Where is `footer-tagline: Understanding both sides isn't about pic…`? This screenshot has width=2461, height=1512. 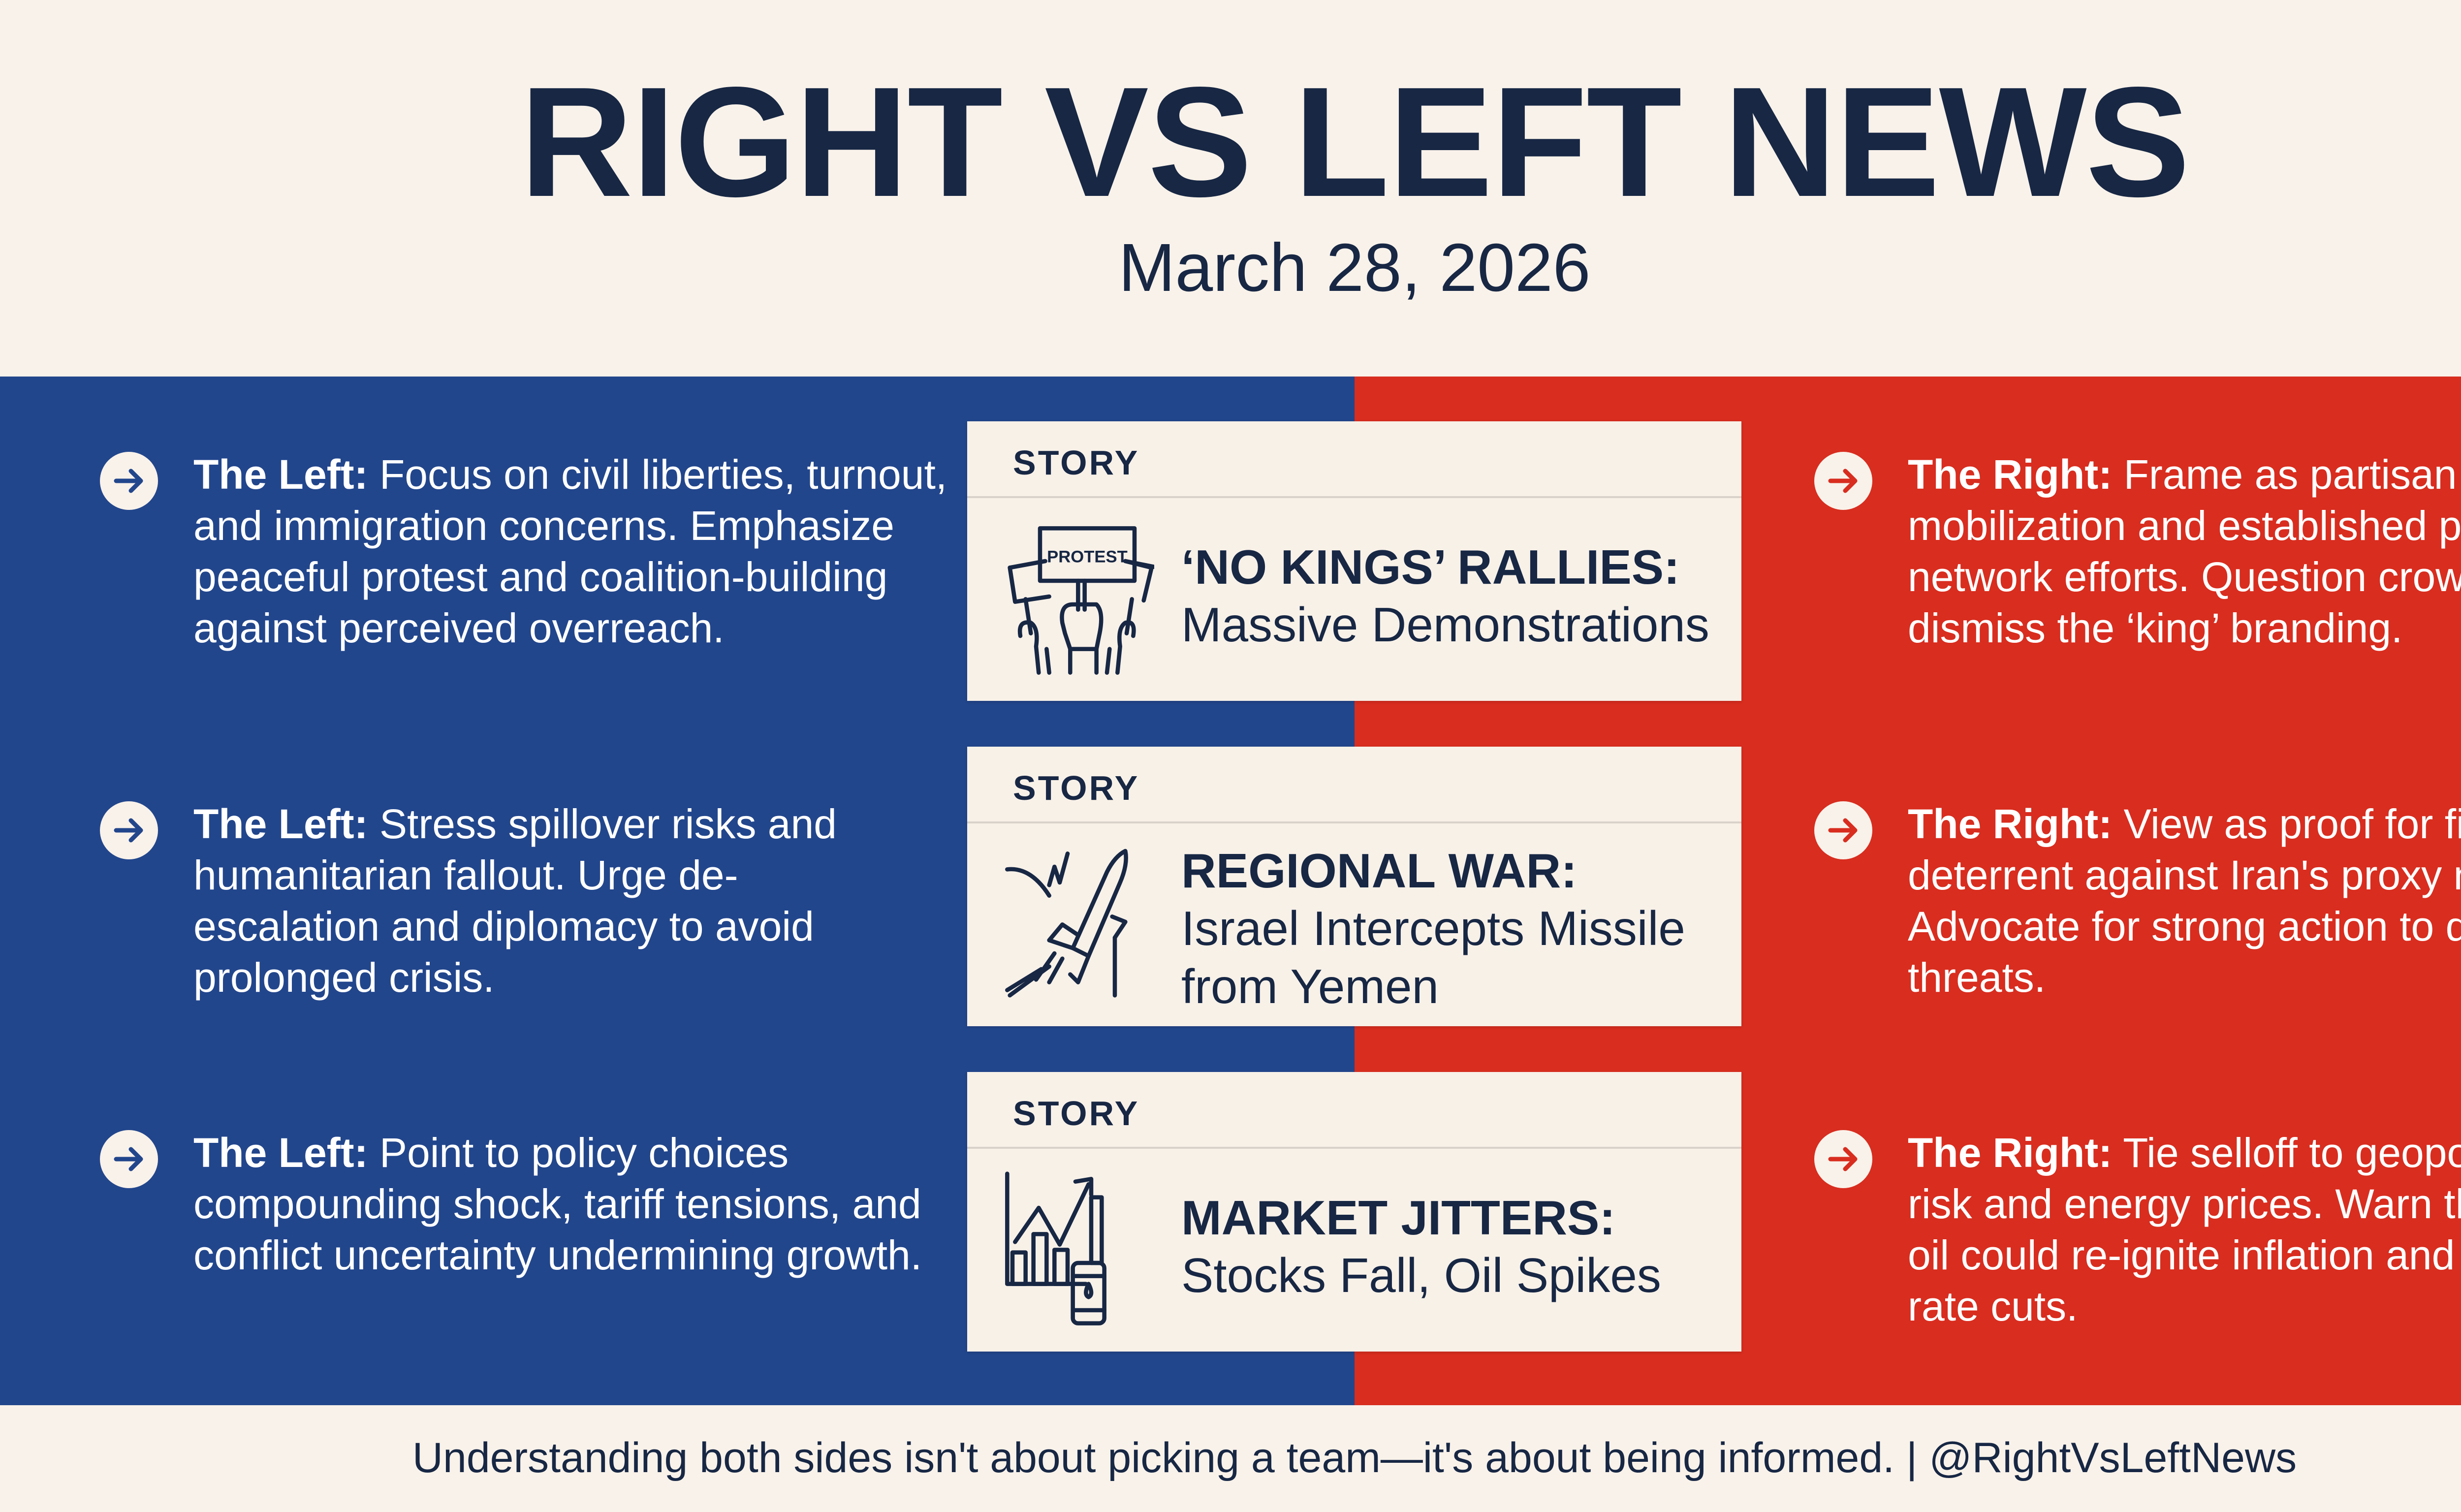 footer-tagline: Understanding both sides isn't about pic… is located at coordinates (1354, 1457).